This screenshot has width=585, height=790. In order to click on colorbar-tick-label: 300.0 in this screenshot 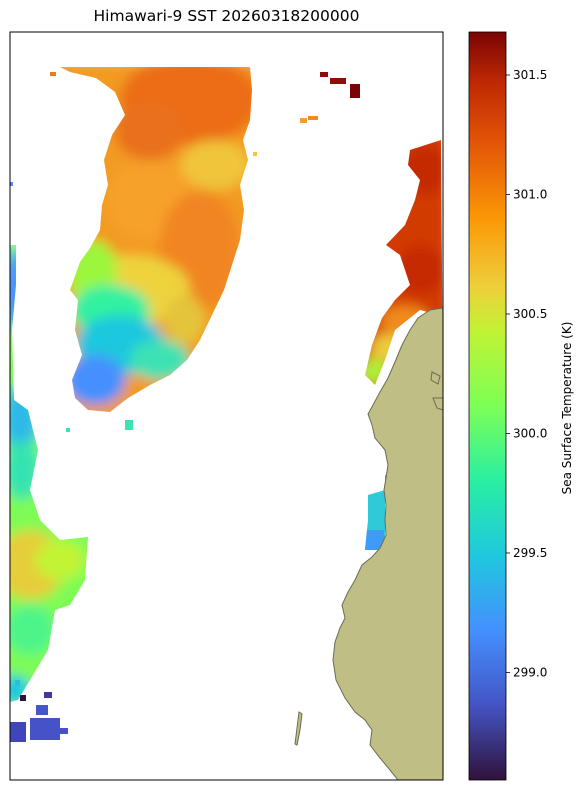, I will do `click(530, 433)`.